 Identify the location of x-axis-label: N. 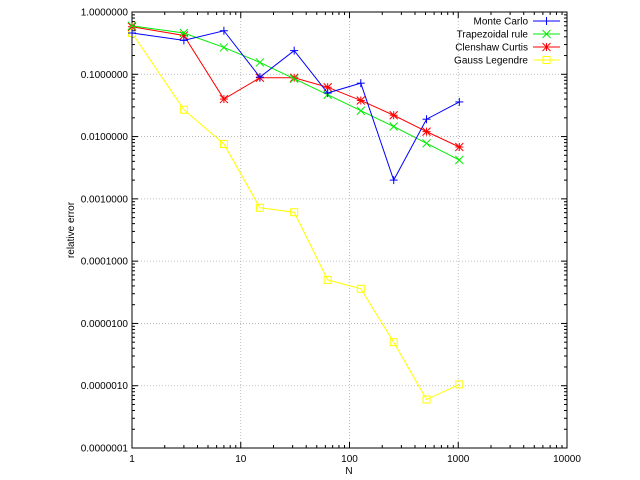
(348, 471).